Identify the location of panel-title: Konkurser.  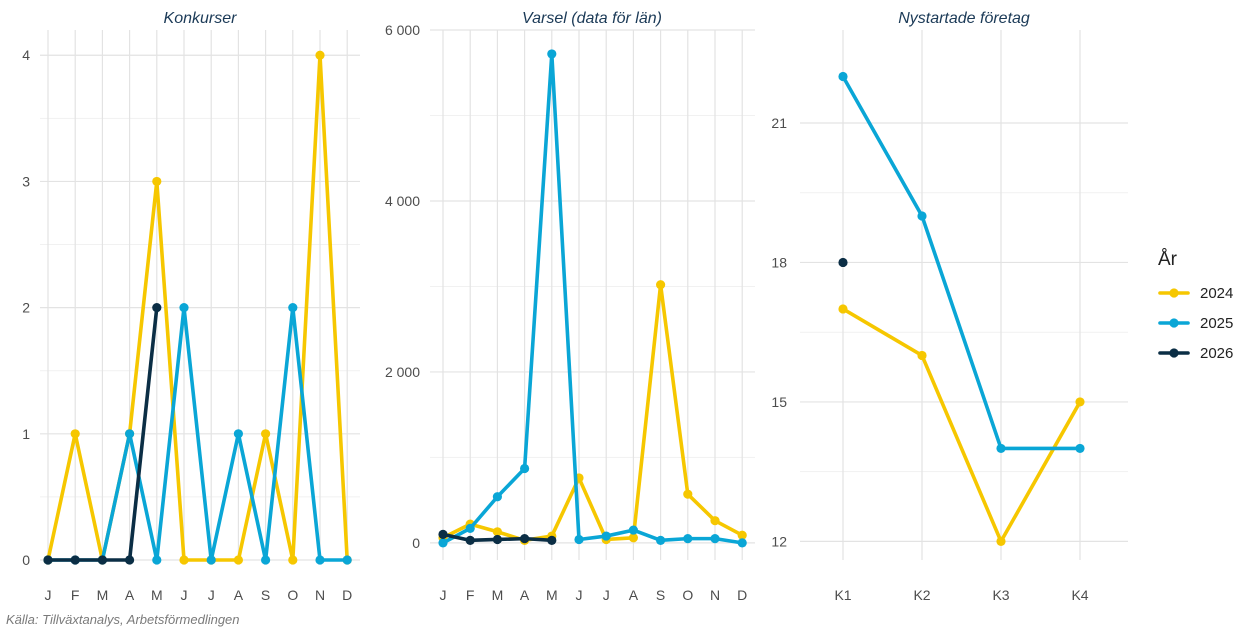
(201, 18).